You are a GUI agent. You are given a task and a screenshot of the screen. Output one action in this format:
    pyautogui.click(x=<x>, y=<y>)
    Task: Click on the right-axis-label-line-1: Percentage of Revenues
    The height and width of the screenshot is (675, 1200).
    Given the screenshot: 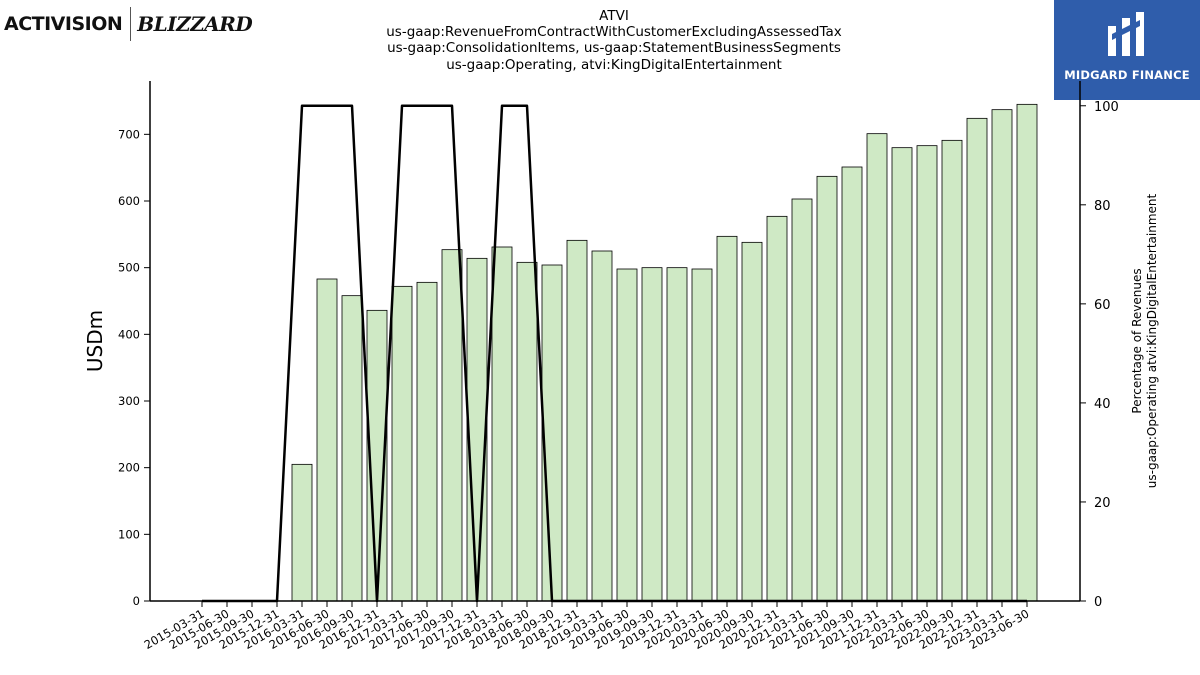 What is the action you would take?
    pyautogui.click(x=1137, y=340)
    